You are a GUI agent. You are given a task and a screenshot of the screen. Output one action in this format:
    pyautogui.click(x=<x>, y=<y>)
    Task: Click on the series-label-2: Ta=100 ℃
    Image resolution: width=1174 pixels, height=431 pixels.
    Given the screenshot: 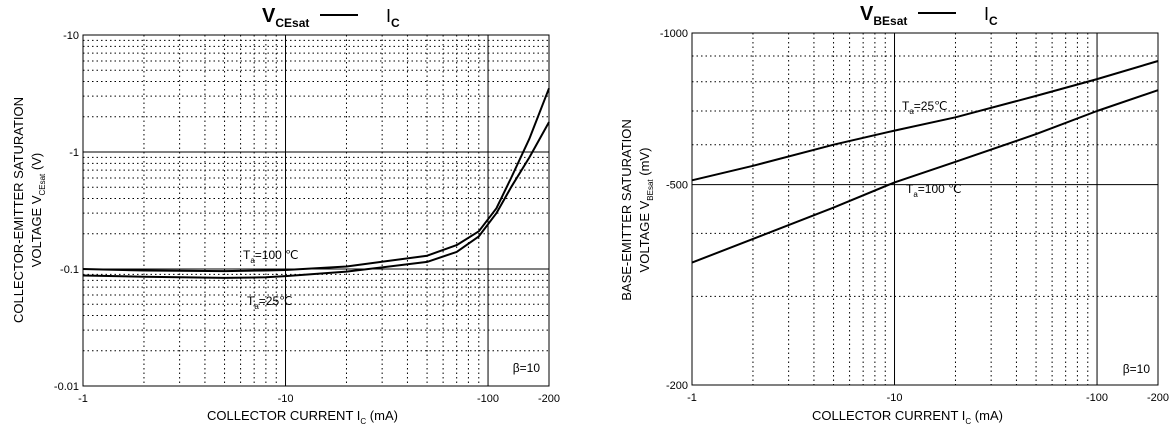 What is the action you would take?
    pyautogui.click(x=934, y=190)
    